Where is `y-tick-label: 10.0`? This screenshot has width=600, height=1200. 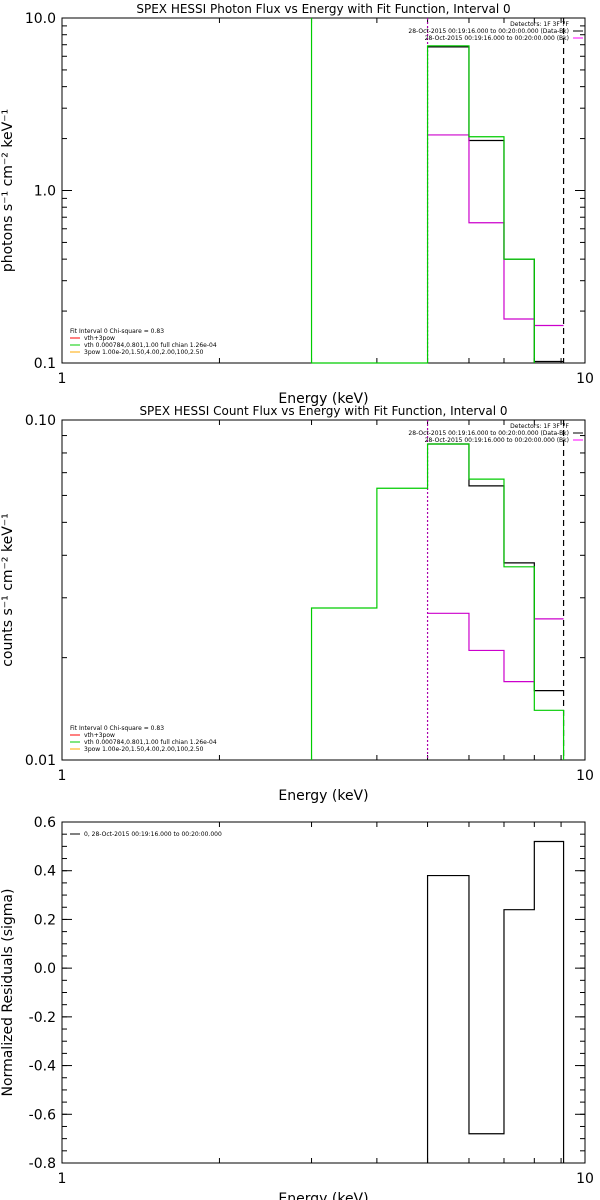 y-tick-label: 10.0 is located at coordinates (40, 19).